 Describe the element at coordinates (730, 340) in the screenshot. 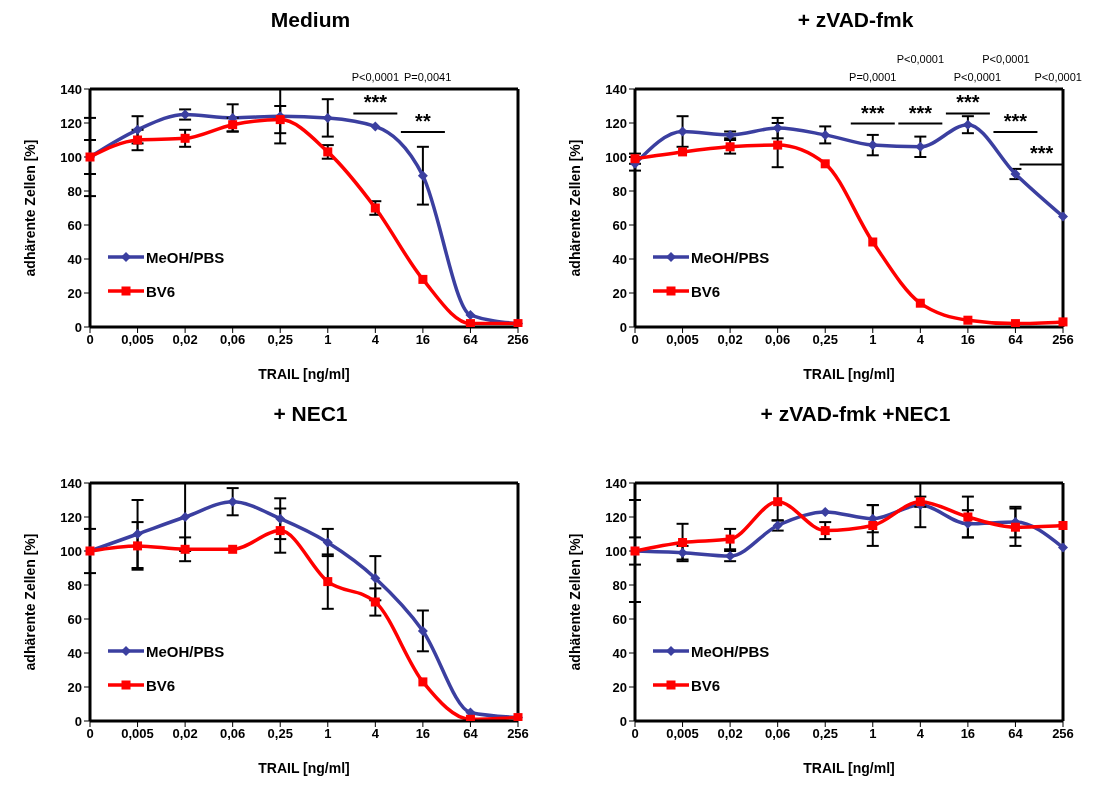

I see `x-tick-label: 0,02` at that location.